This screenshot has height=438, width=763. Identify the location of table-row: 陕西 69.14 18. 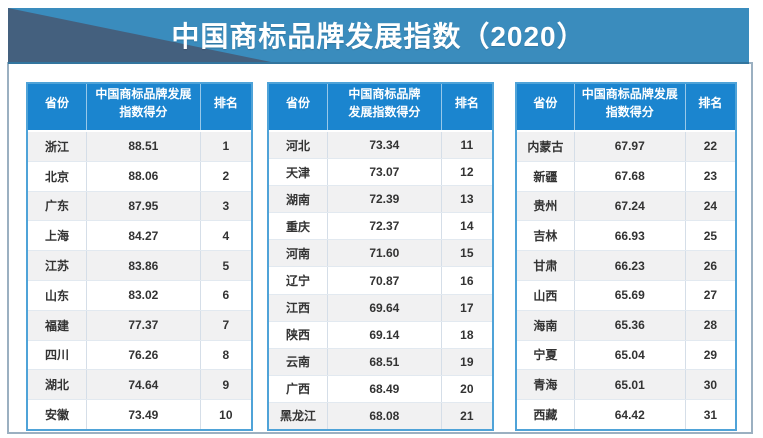
(380, 334).